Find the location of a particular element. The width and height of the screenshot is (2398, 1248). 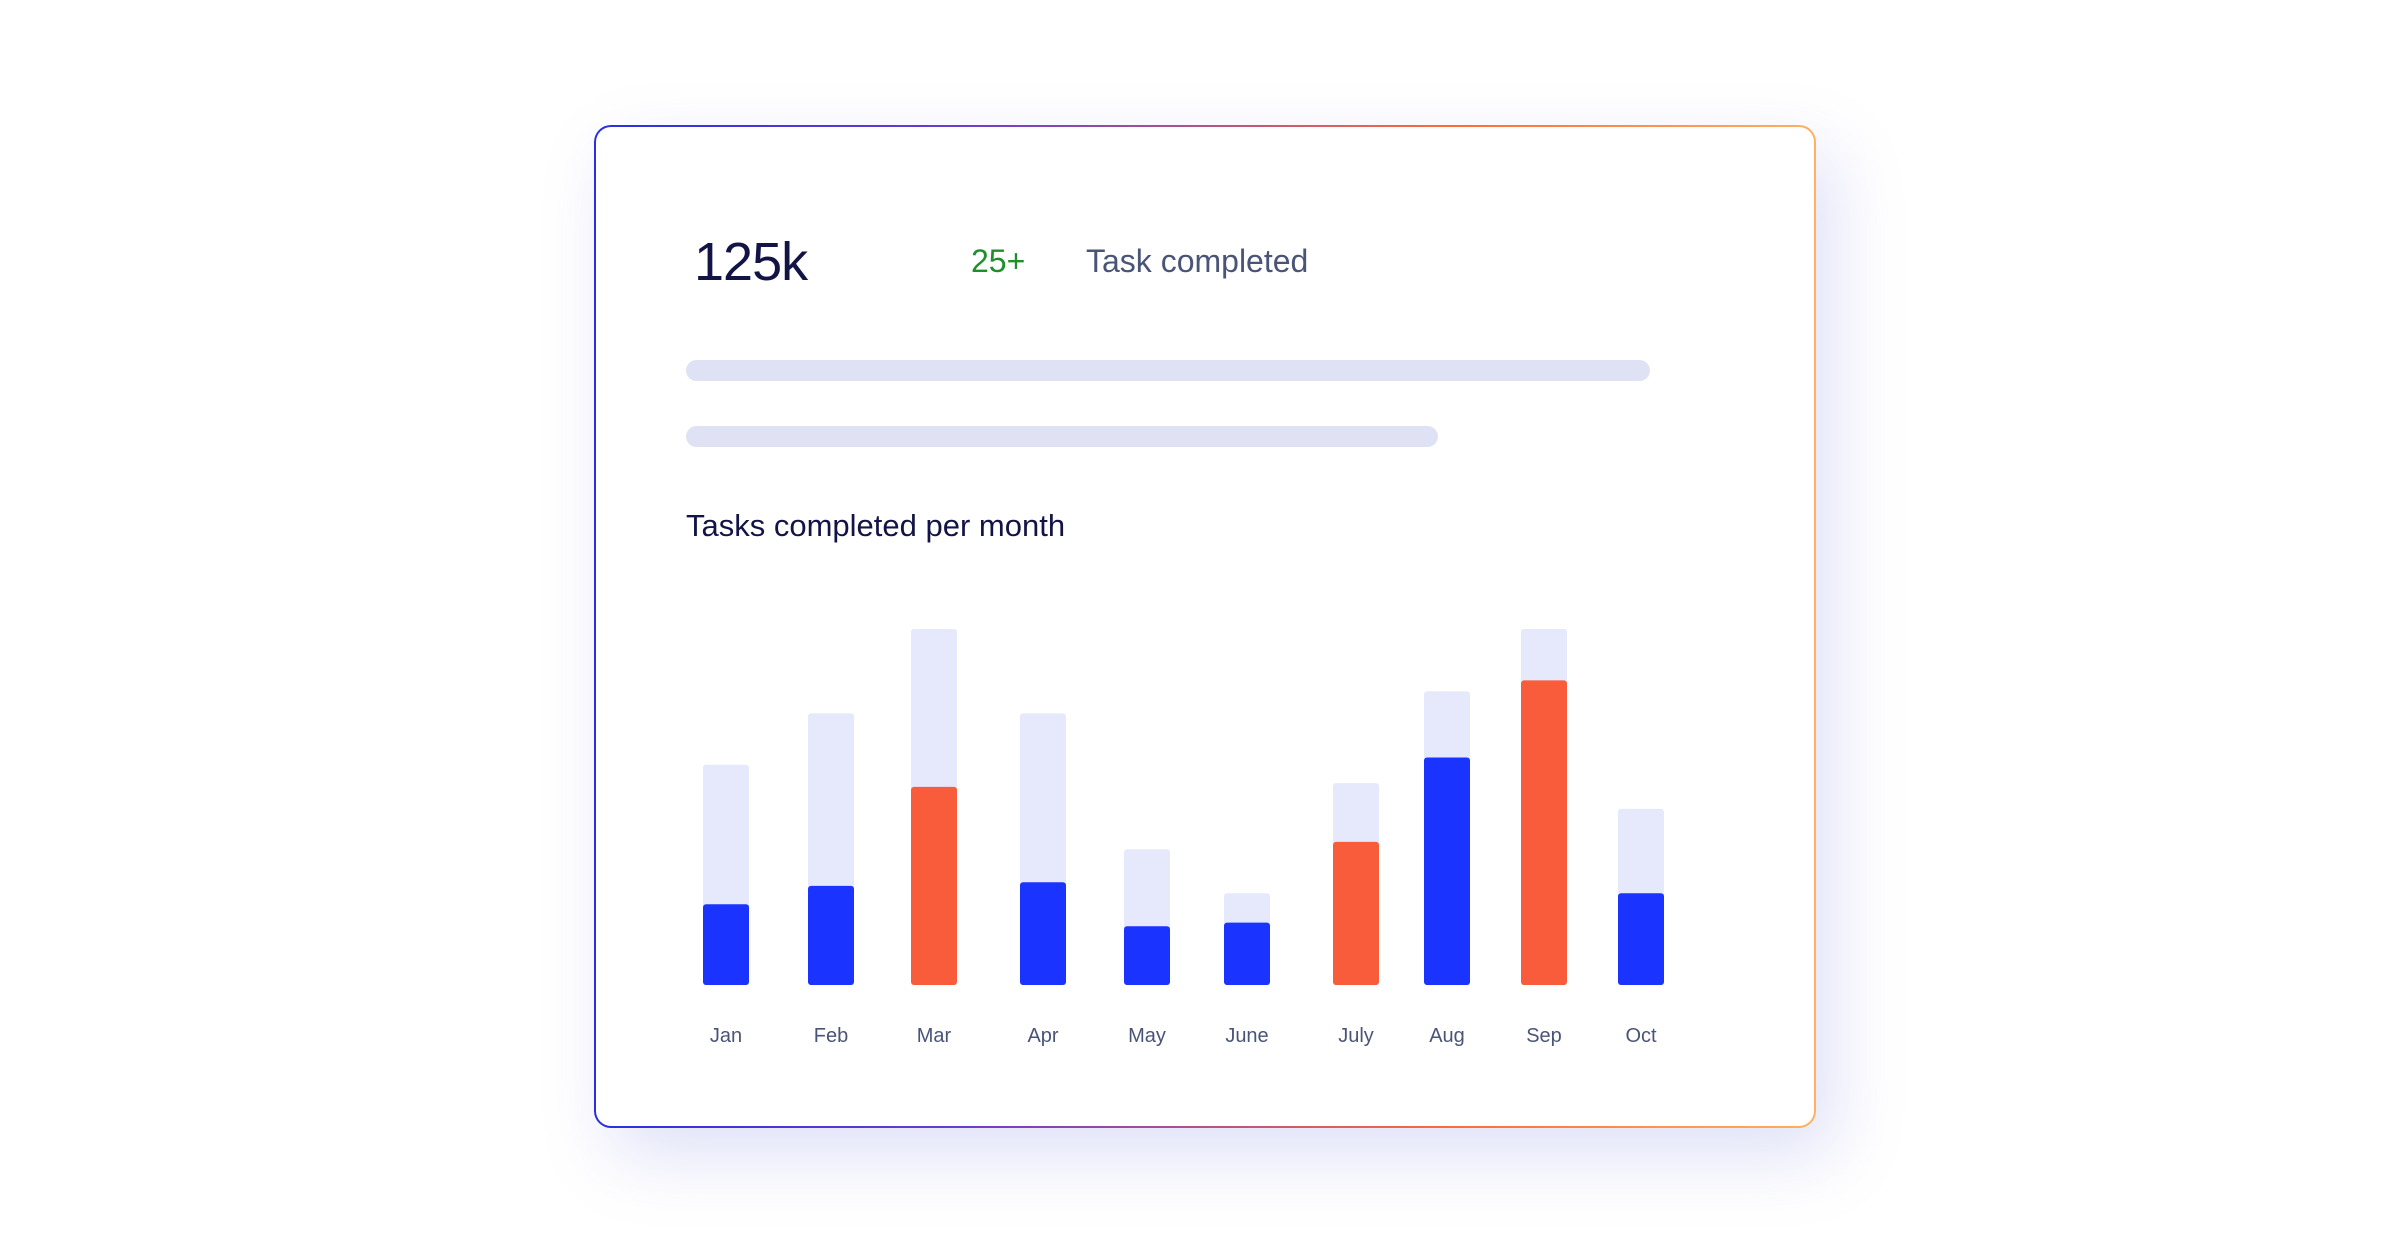

bar-aug is located at coordinates (1447, 871).